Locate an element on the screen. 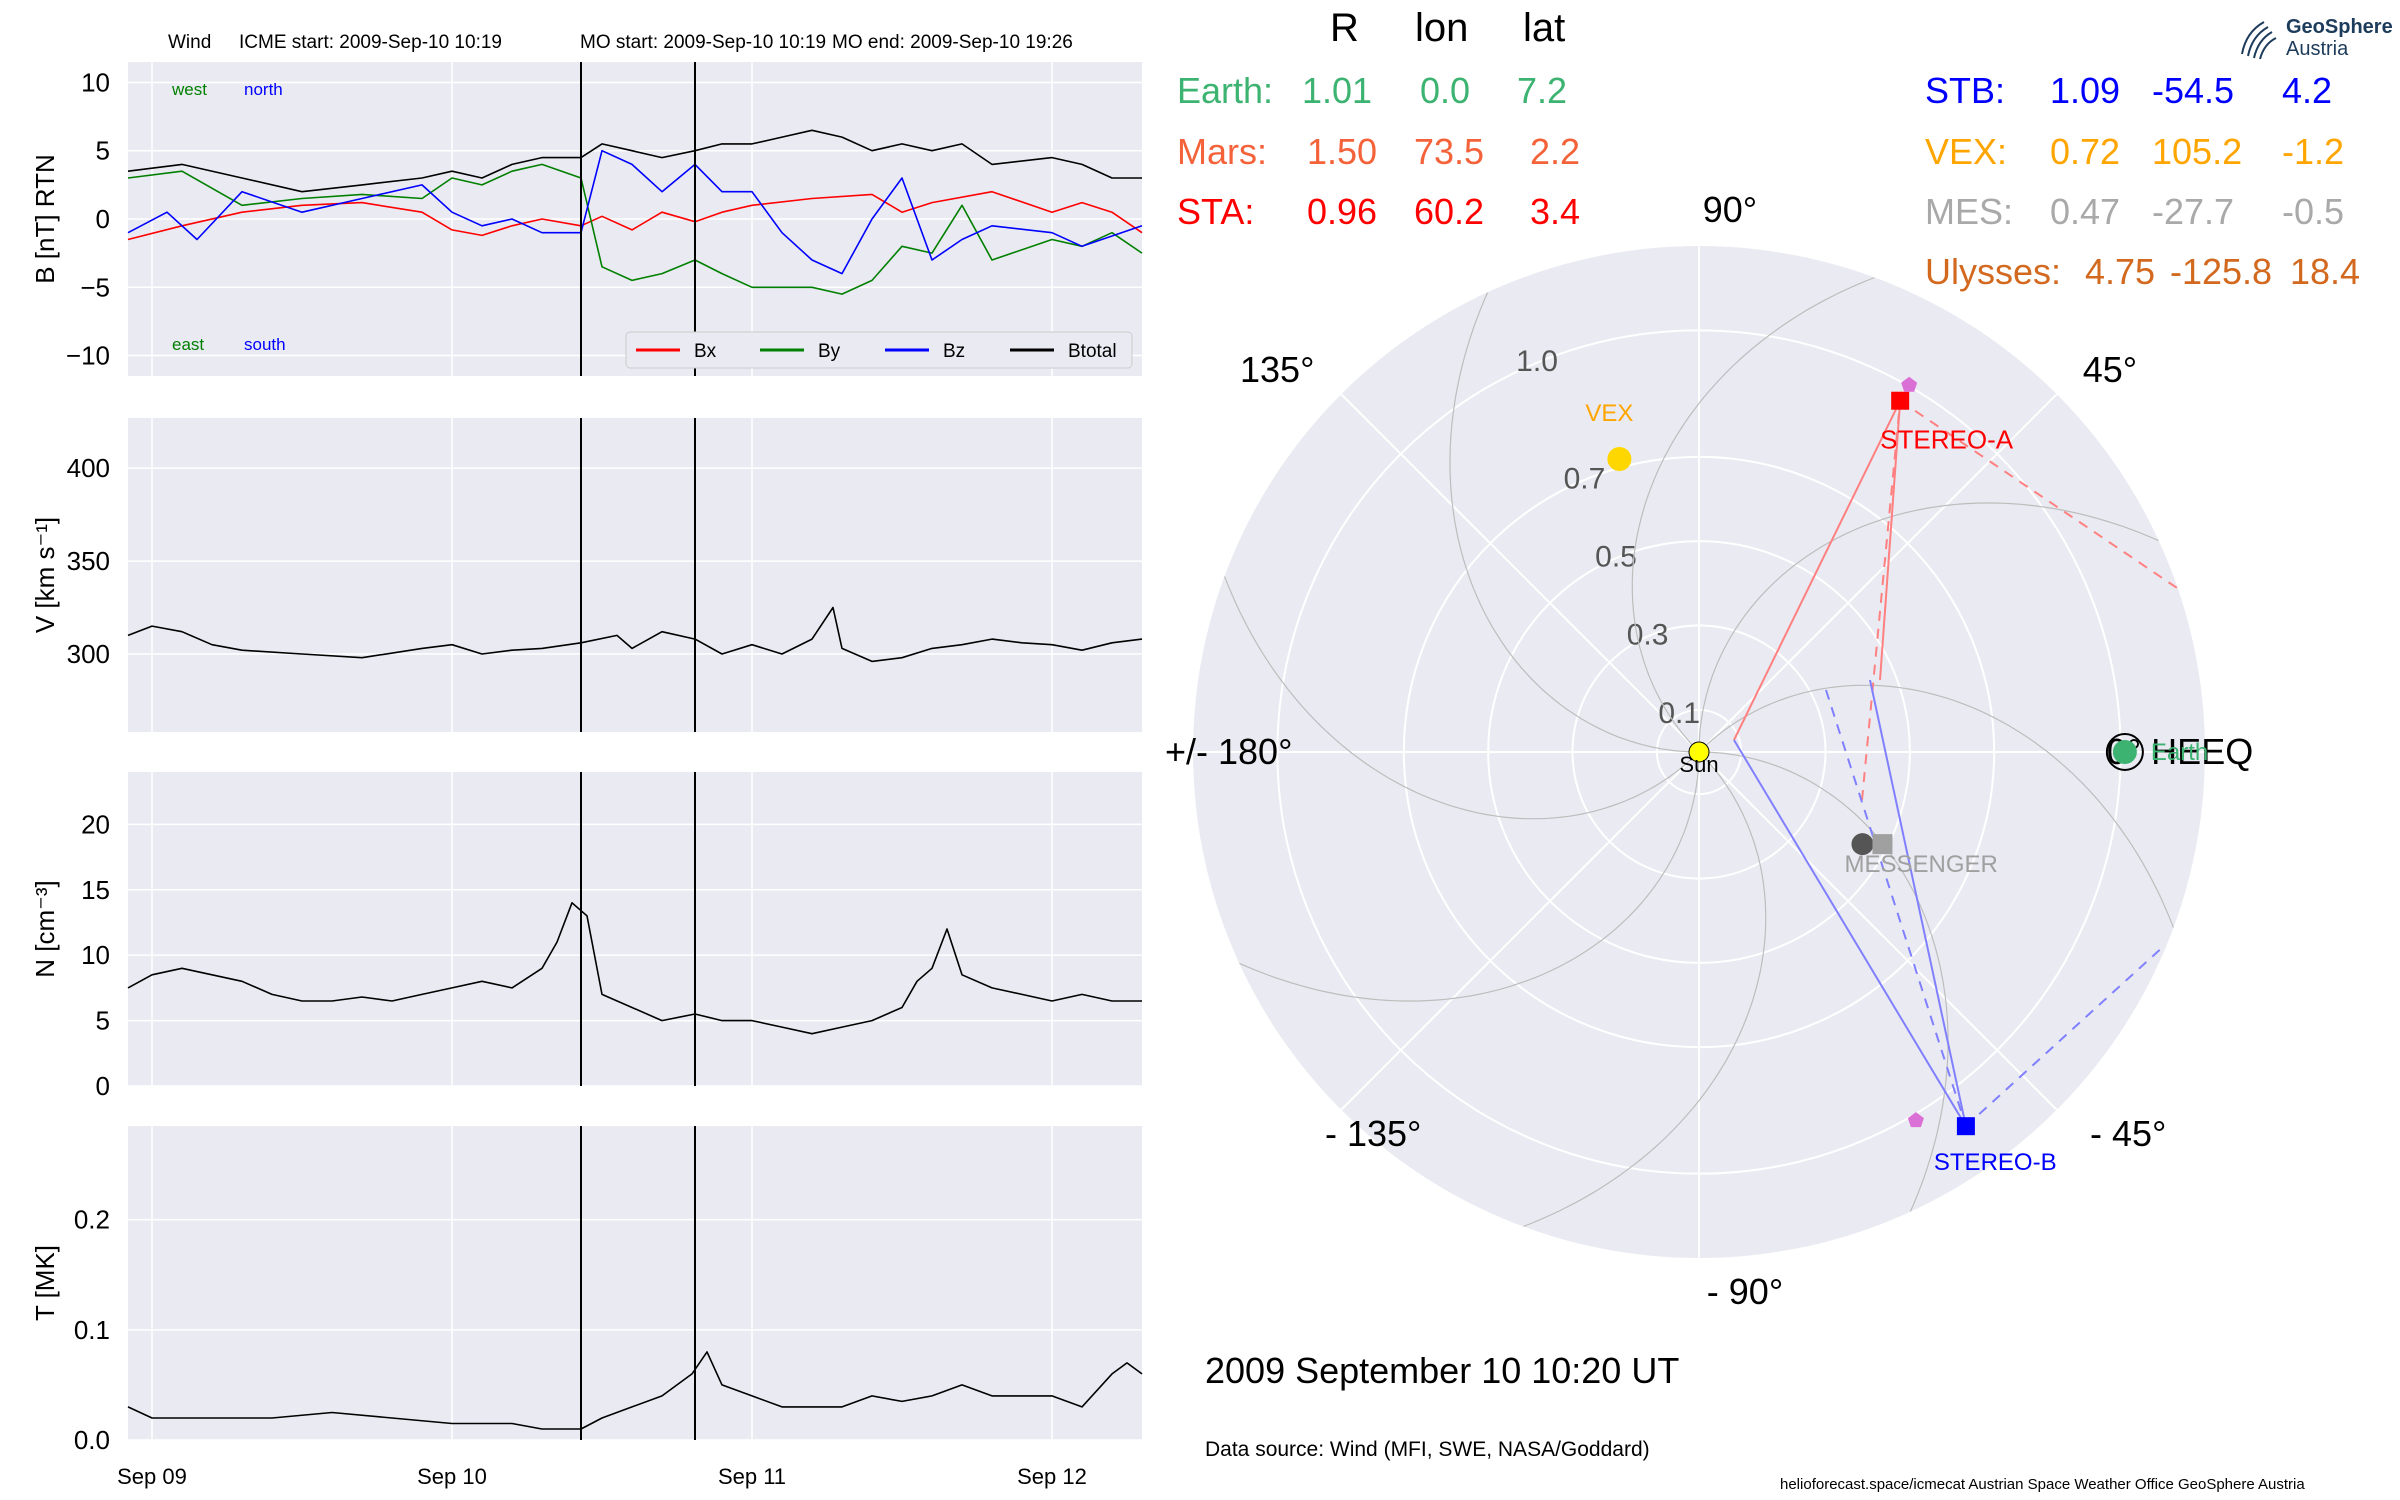  position-lat: -0.5 is located at coordinates (2313, 211).